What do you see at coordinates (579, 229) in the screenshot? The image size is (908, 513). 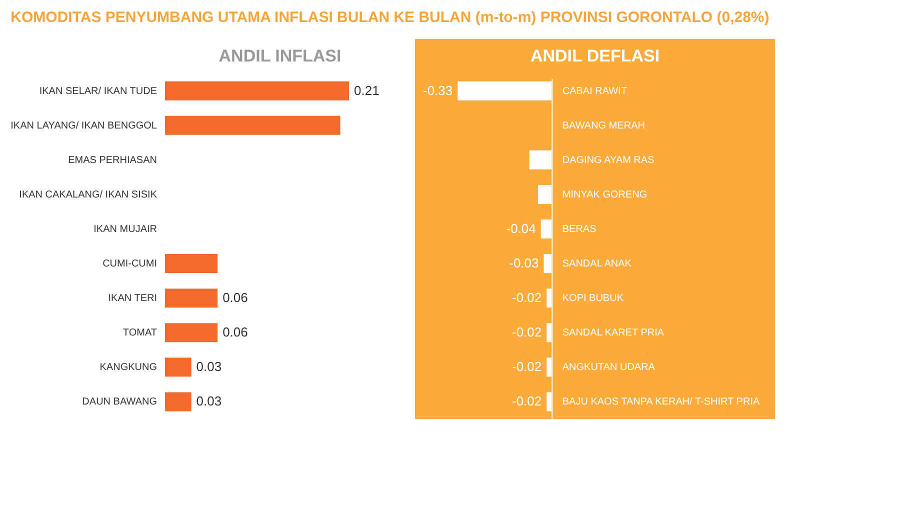 I see `y-tick-label: BERAS` at bounding box center [579, 229].